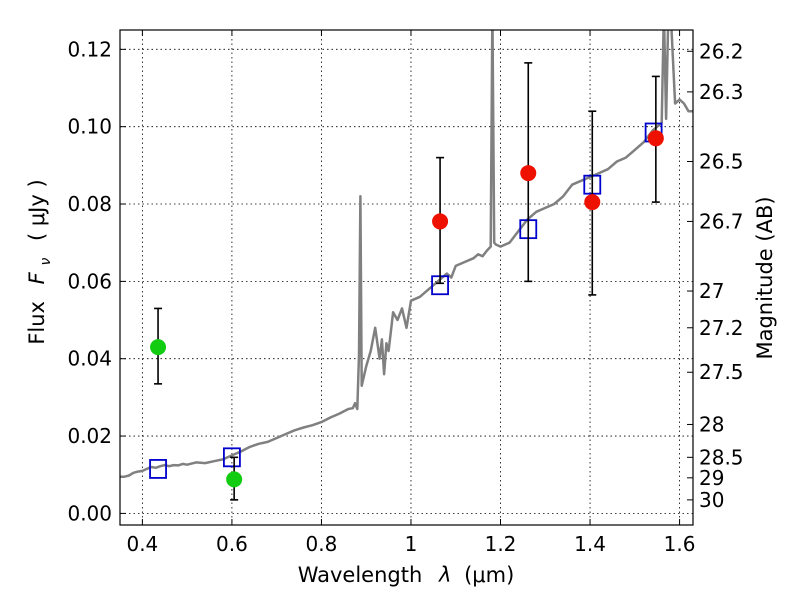 This screenshot has height=600, width=800. I want to click on x-tick-label: 1.4, so click(590, 544).